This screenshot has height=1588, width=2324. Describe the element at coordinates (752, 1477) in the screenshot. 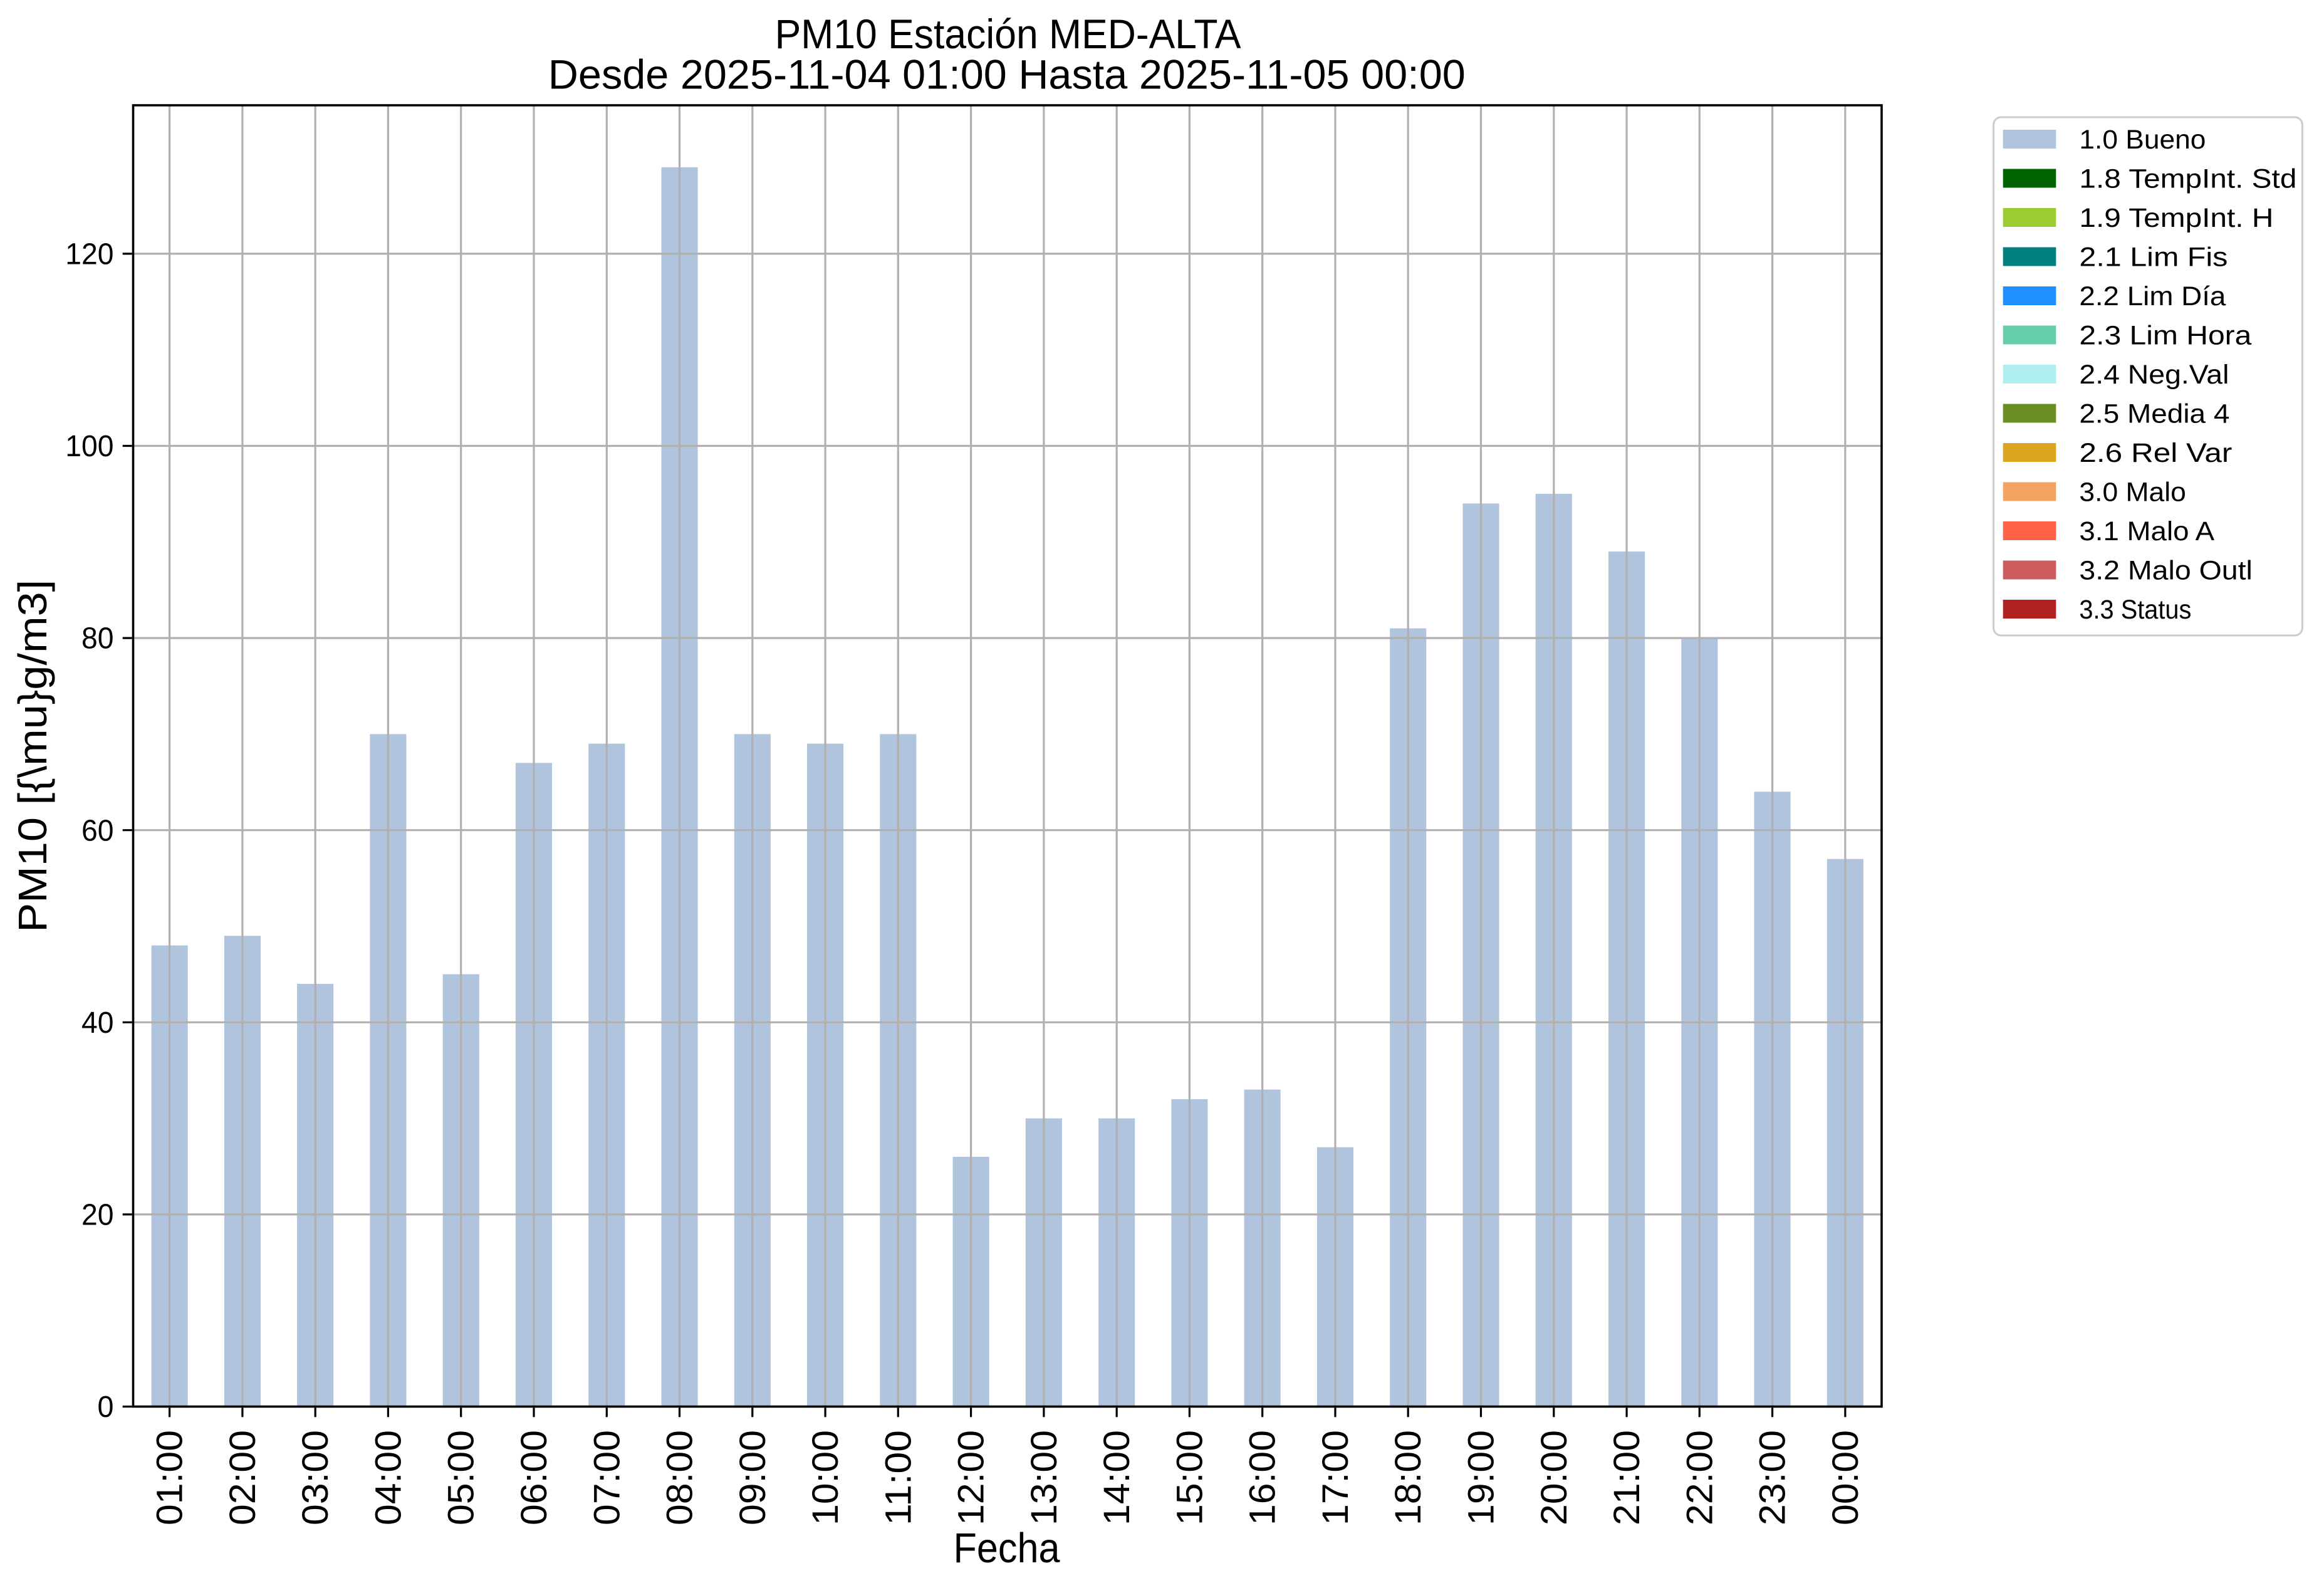

I see `svg-text: 09:00` at that location.